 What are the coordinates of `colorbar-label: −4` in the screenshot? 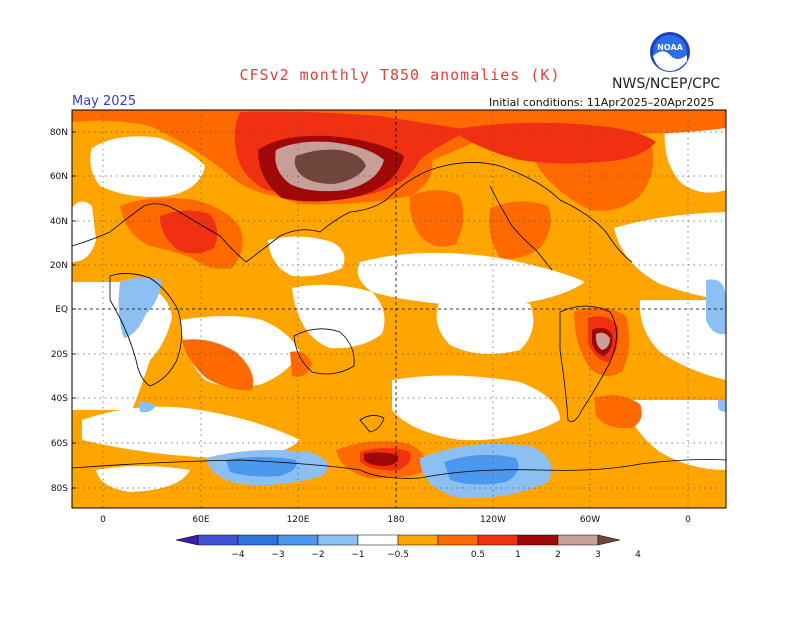 It's located at (238, 555).